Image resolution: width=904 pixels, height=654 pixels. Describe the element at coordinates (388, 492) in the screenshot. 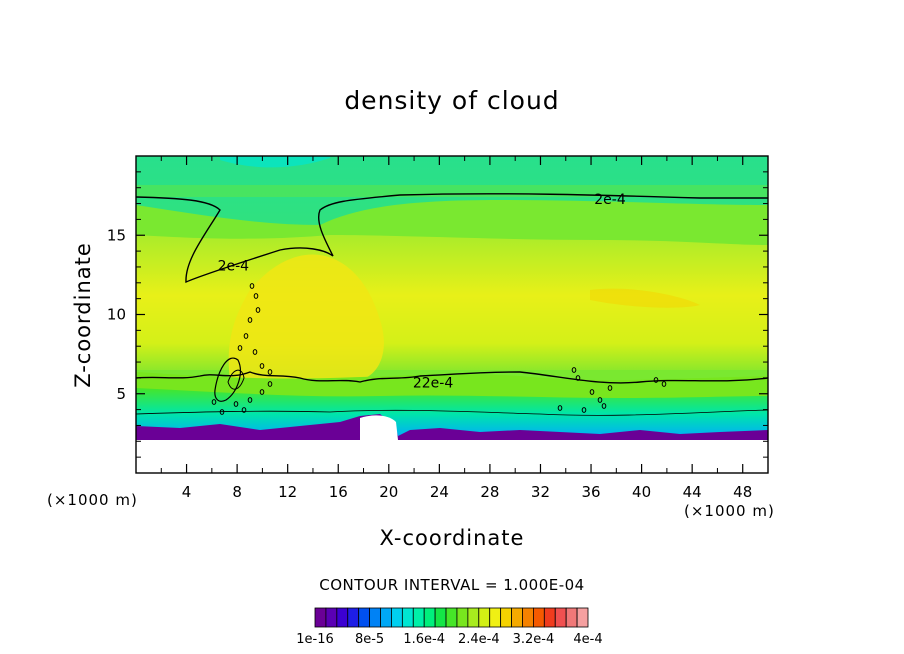

I see `x-tick-label: 20` at that location.